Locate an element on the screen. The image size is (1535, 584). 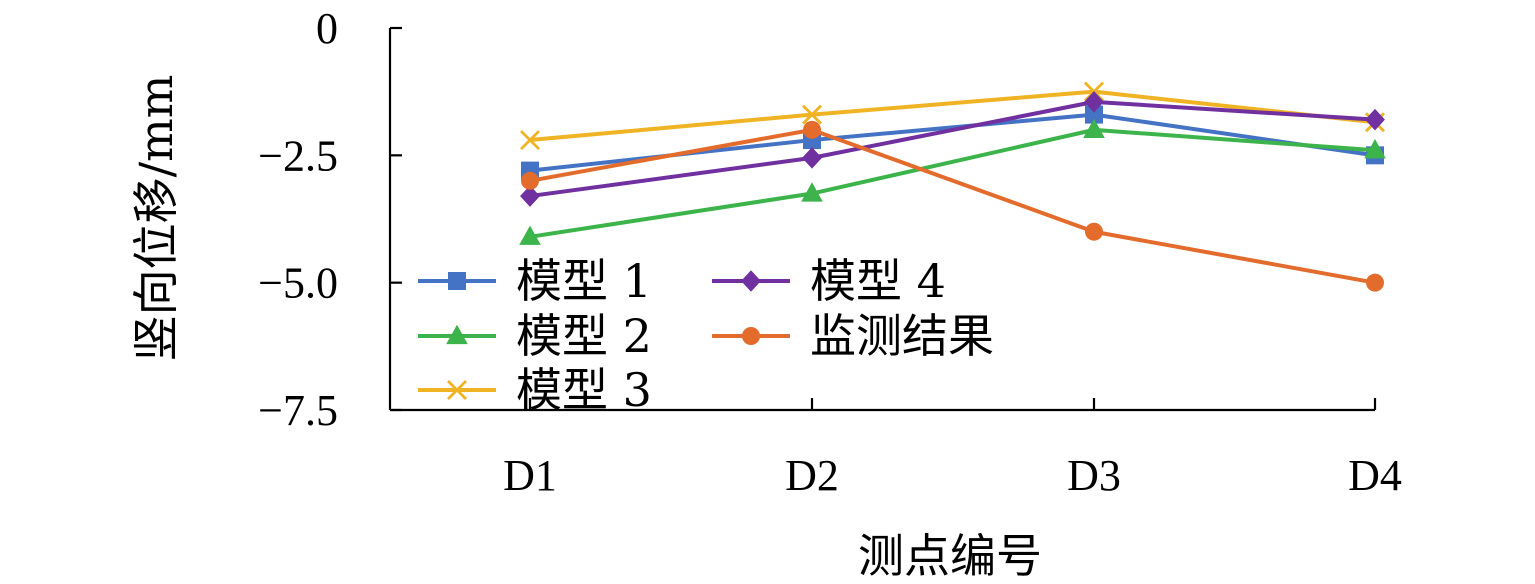
legend-label: 模型 2 is located at coordinates (584, 336).